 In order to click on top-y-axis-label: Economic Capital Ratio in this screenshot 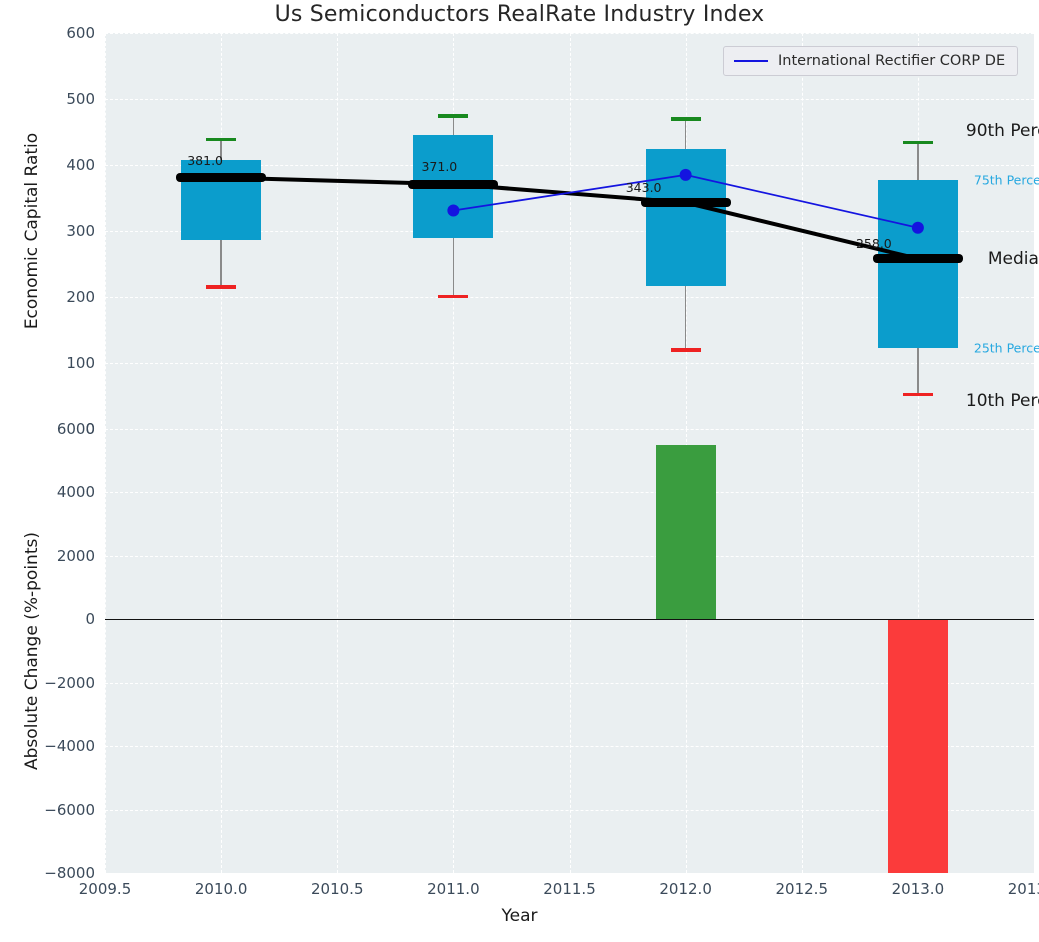, I will do `click(32, 231)`.